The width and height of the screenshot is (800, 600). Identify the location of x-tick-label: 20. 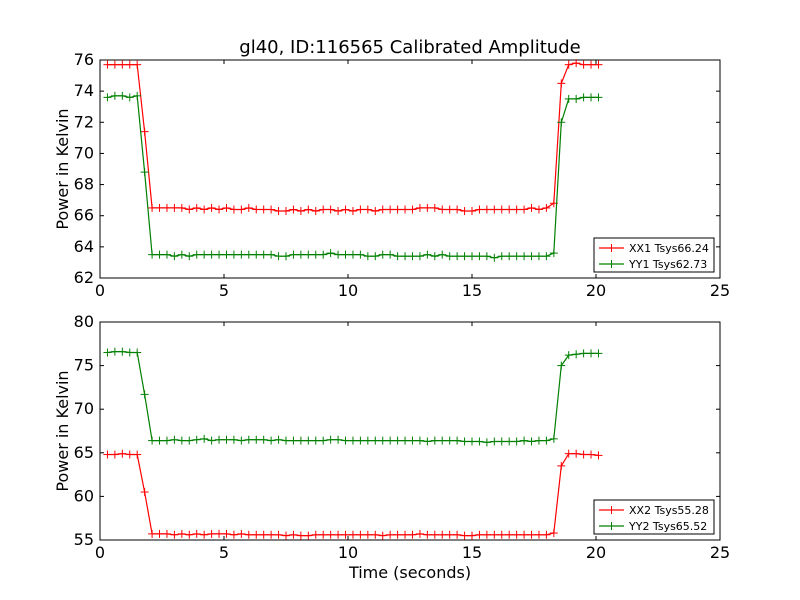
(596, 552).